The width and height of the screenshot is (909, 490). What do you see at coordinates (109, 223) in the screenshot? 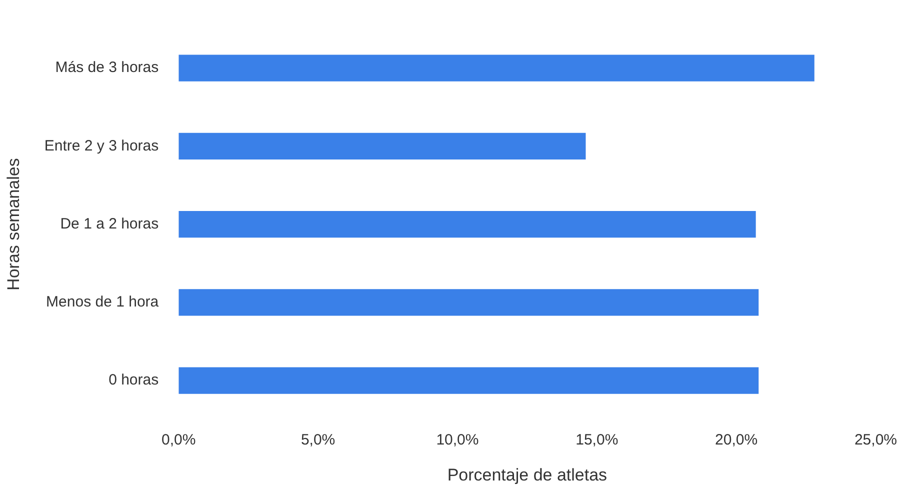
I see `y-tick-label: De 1 a 2 horas` at bounding box center [109, 223].